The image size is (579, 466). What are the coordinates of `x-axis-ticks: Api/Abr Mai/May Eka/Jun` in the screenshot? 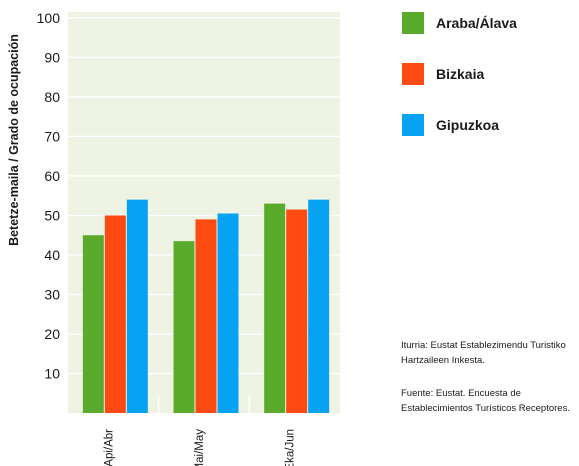 It's located at (199, 447).